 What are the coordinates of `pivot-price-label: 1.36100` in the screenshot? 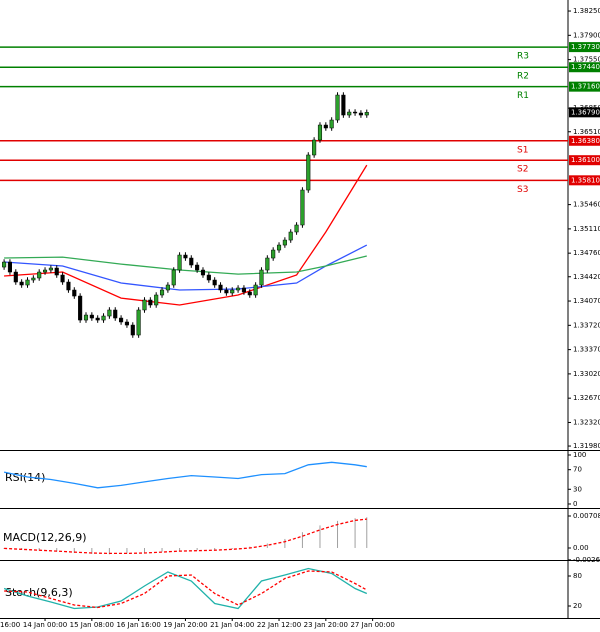 It's located at (585, 160).